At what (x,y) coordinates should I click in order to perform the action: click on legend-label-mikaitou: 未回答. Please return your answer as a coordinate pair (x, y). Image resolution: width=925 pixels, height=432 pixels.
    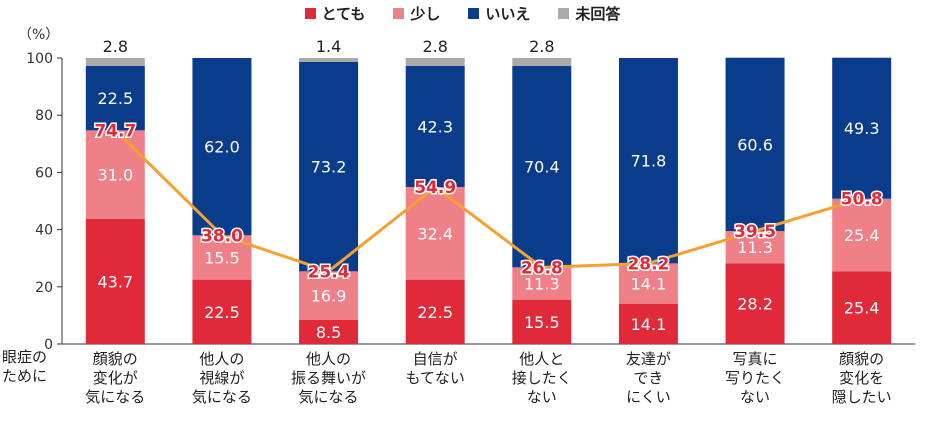
    Looking at the image, I should click on (598, 14).